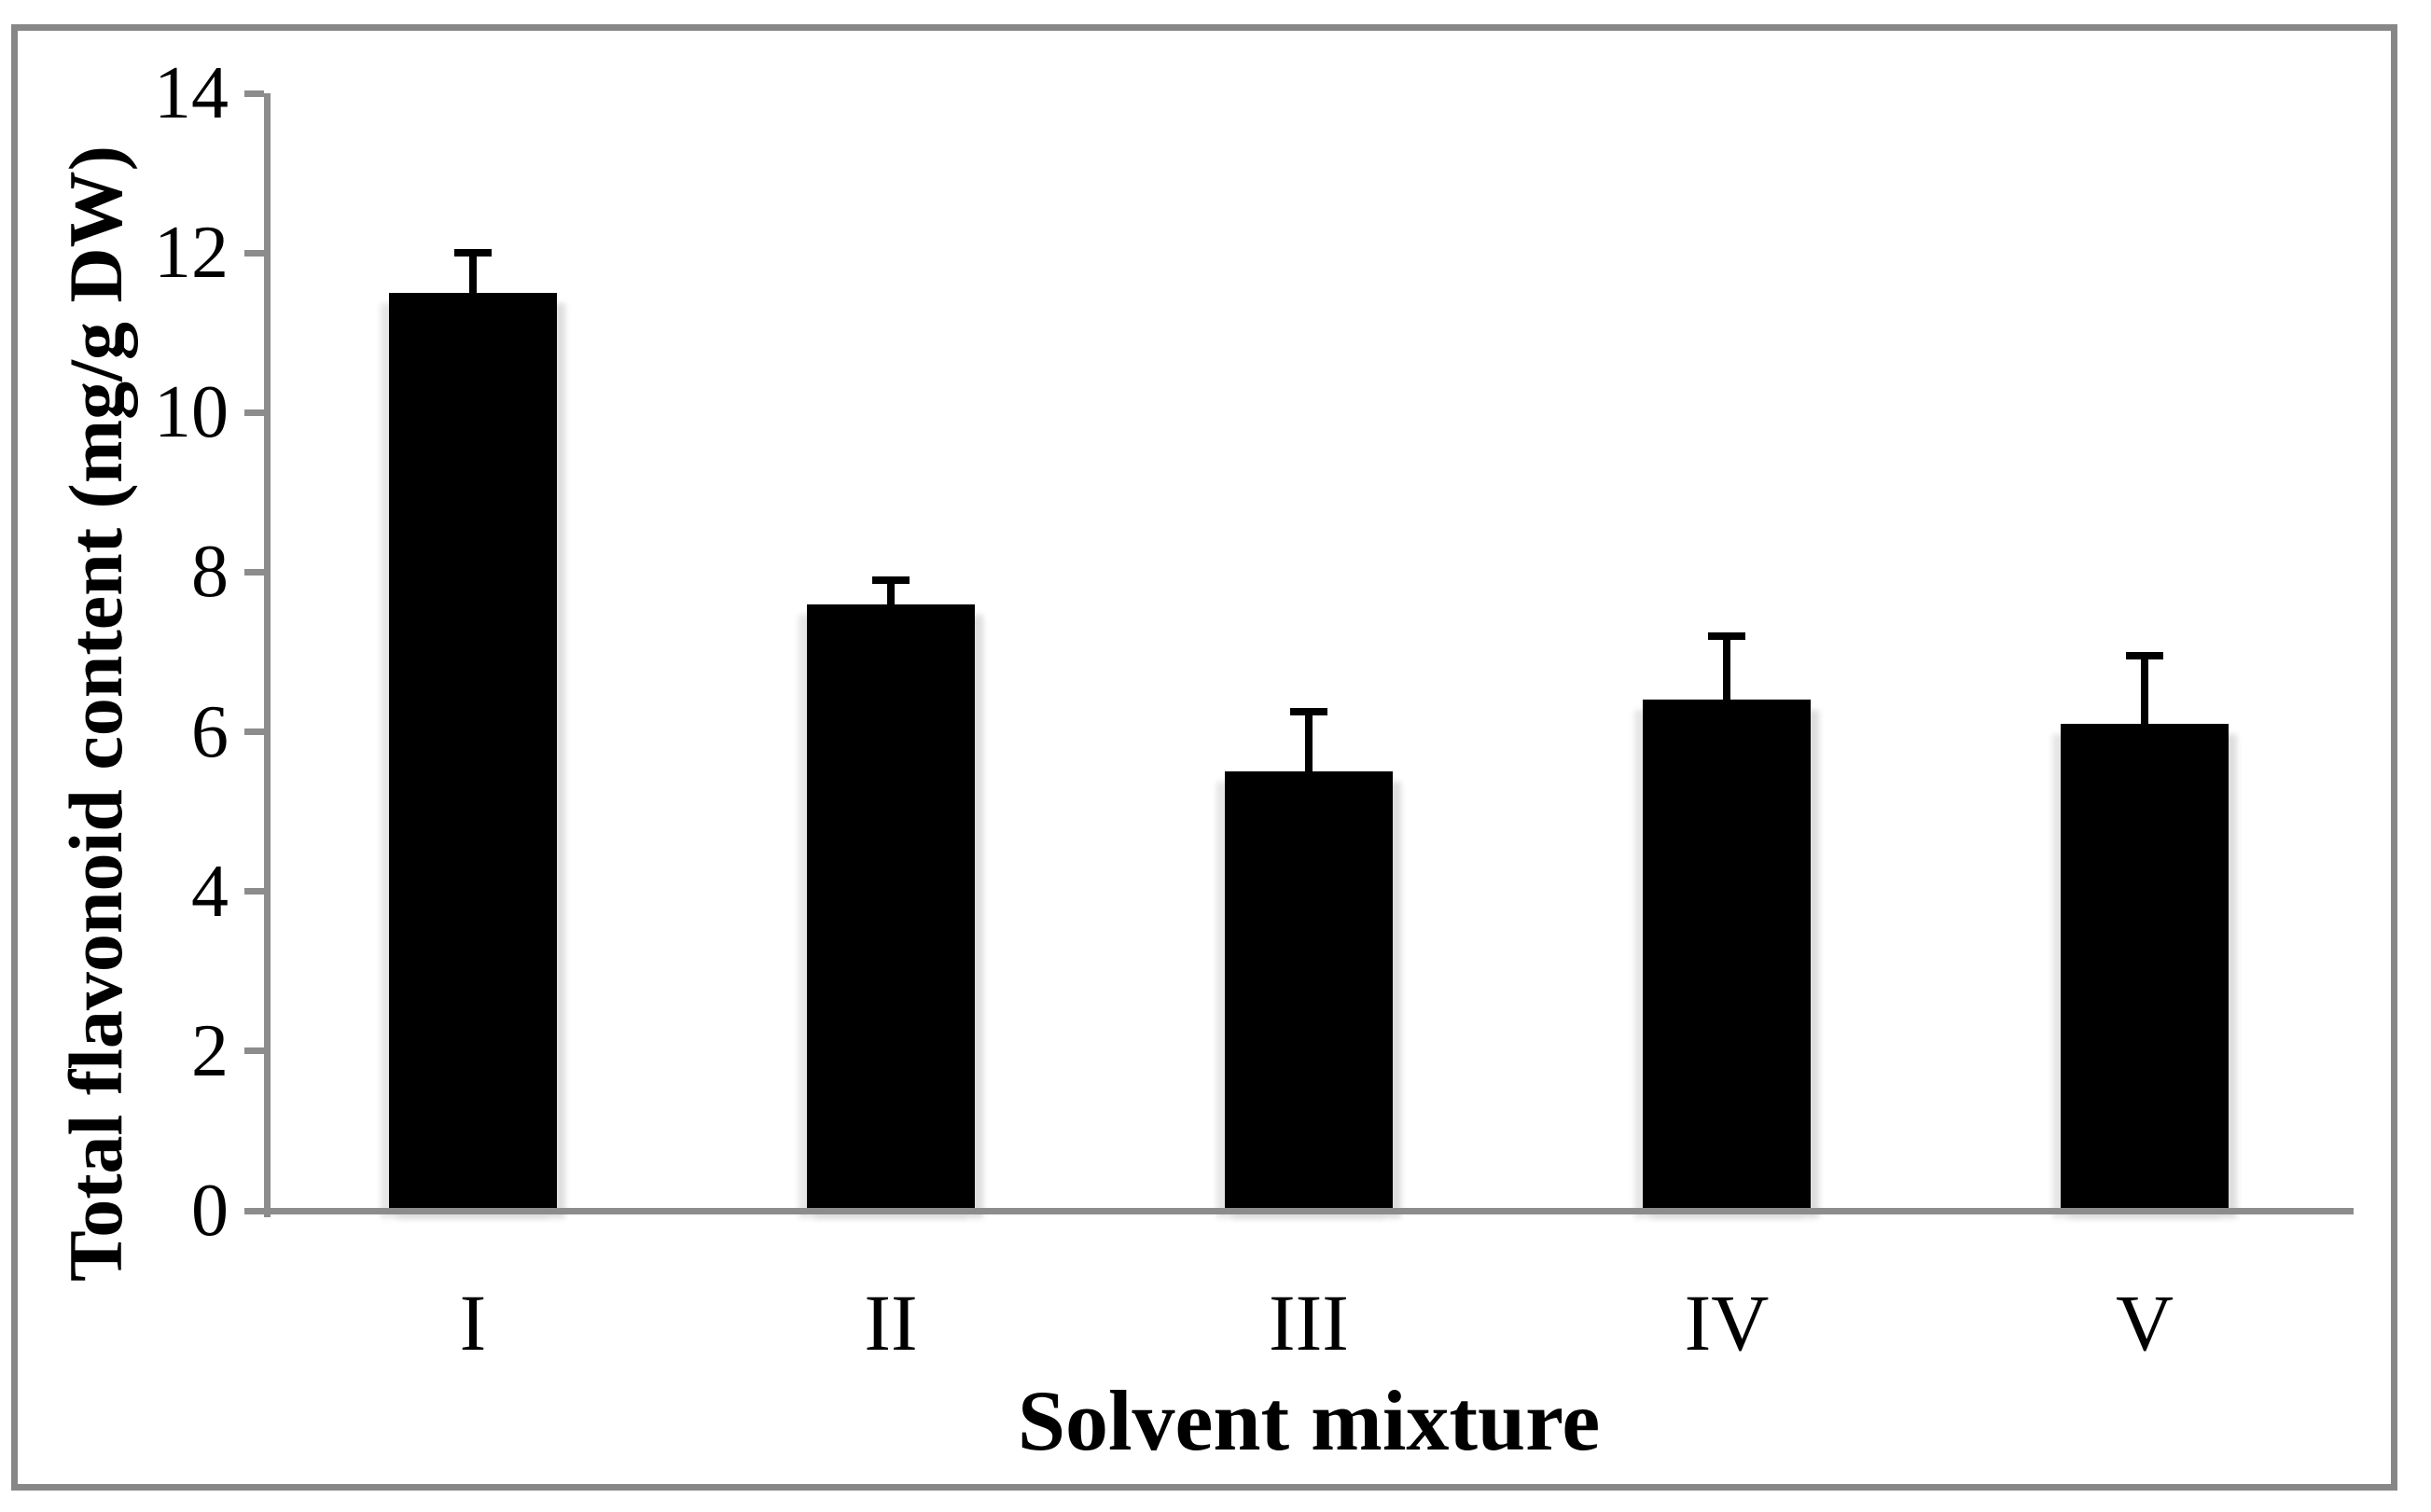  Describe the element at coordinates (1726, 635) in the screenshot. I see `error-bar-cap-IV` at that location.